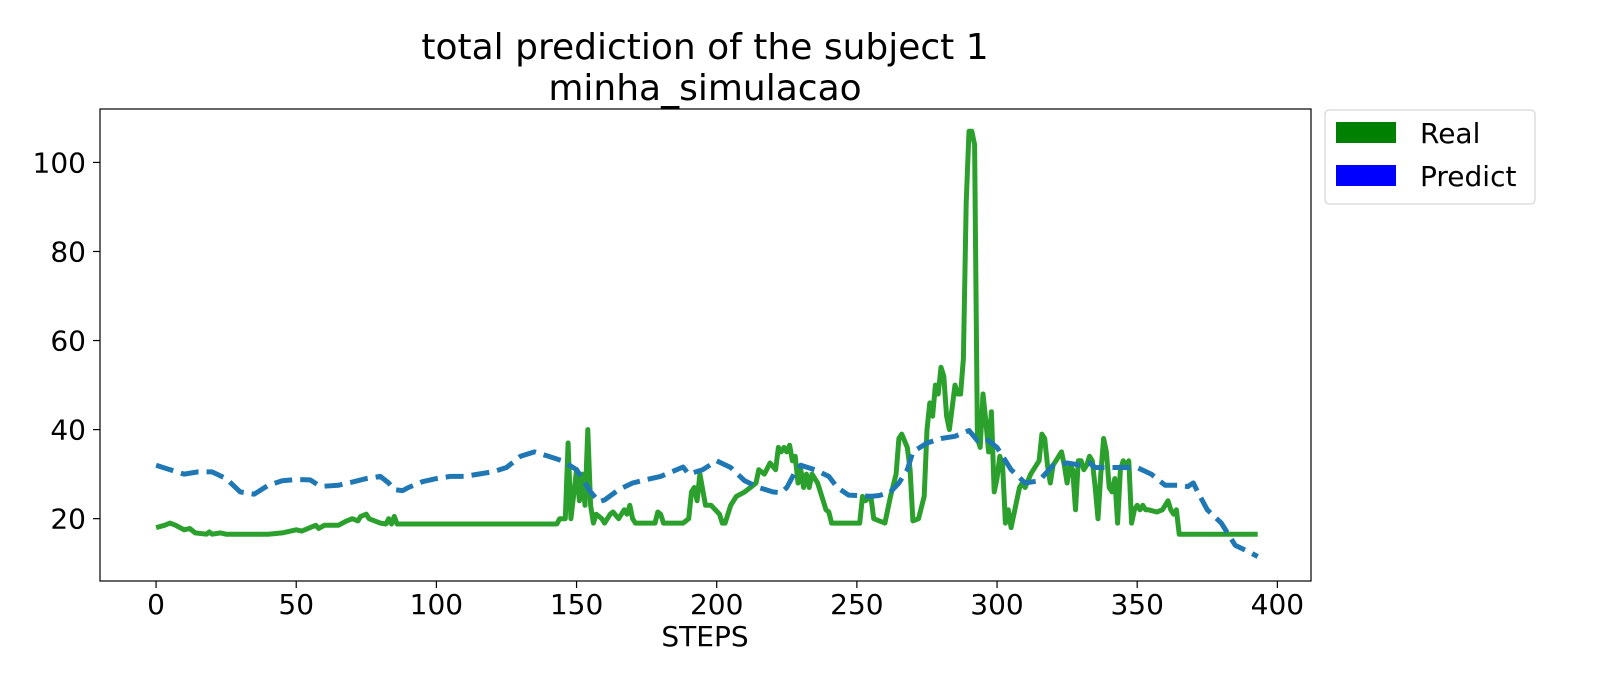  Describe the element at coordinates (68, 341) in the screenshot. I see `y-tick-label: 60` at that location.